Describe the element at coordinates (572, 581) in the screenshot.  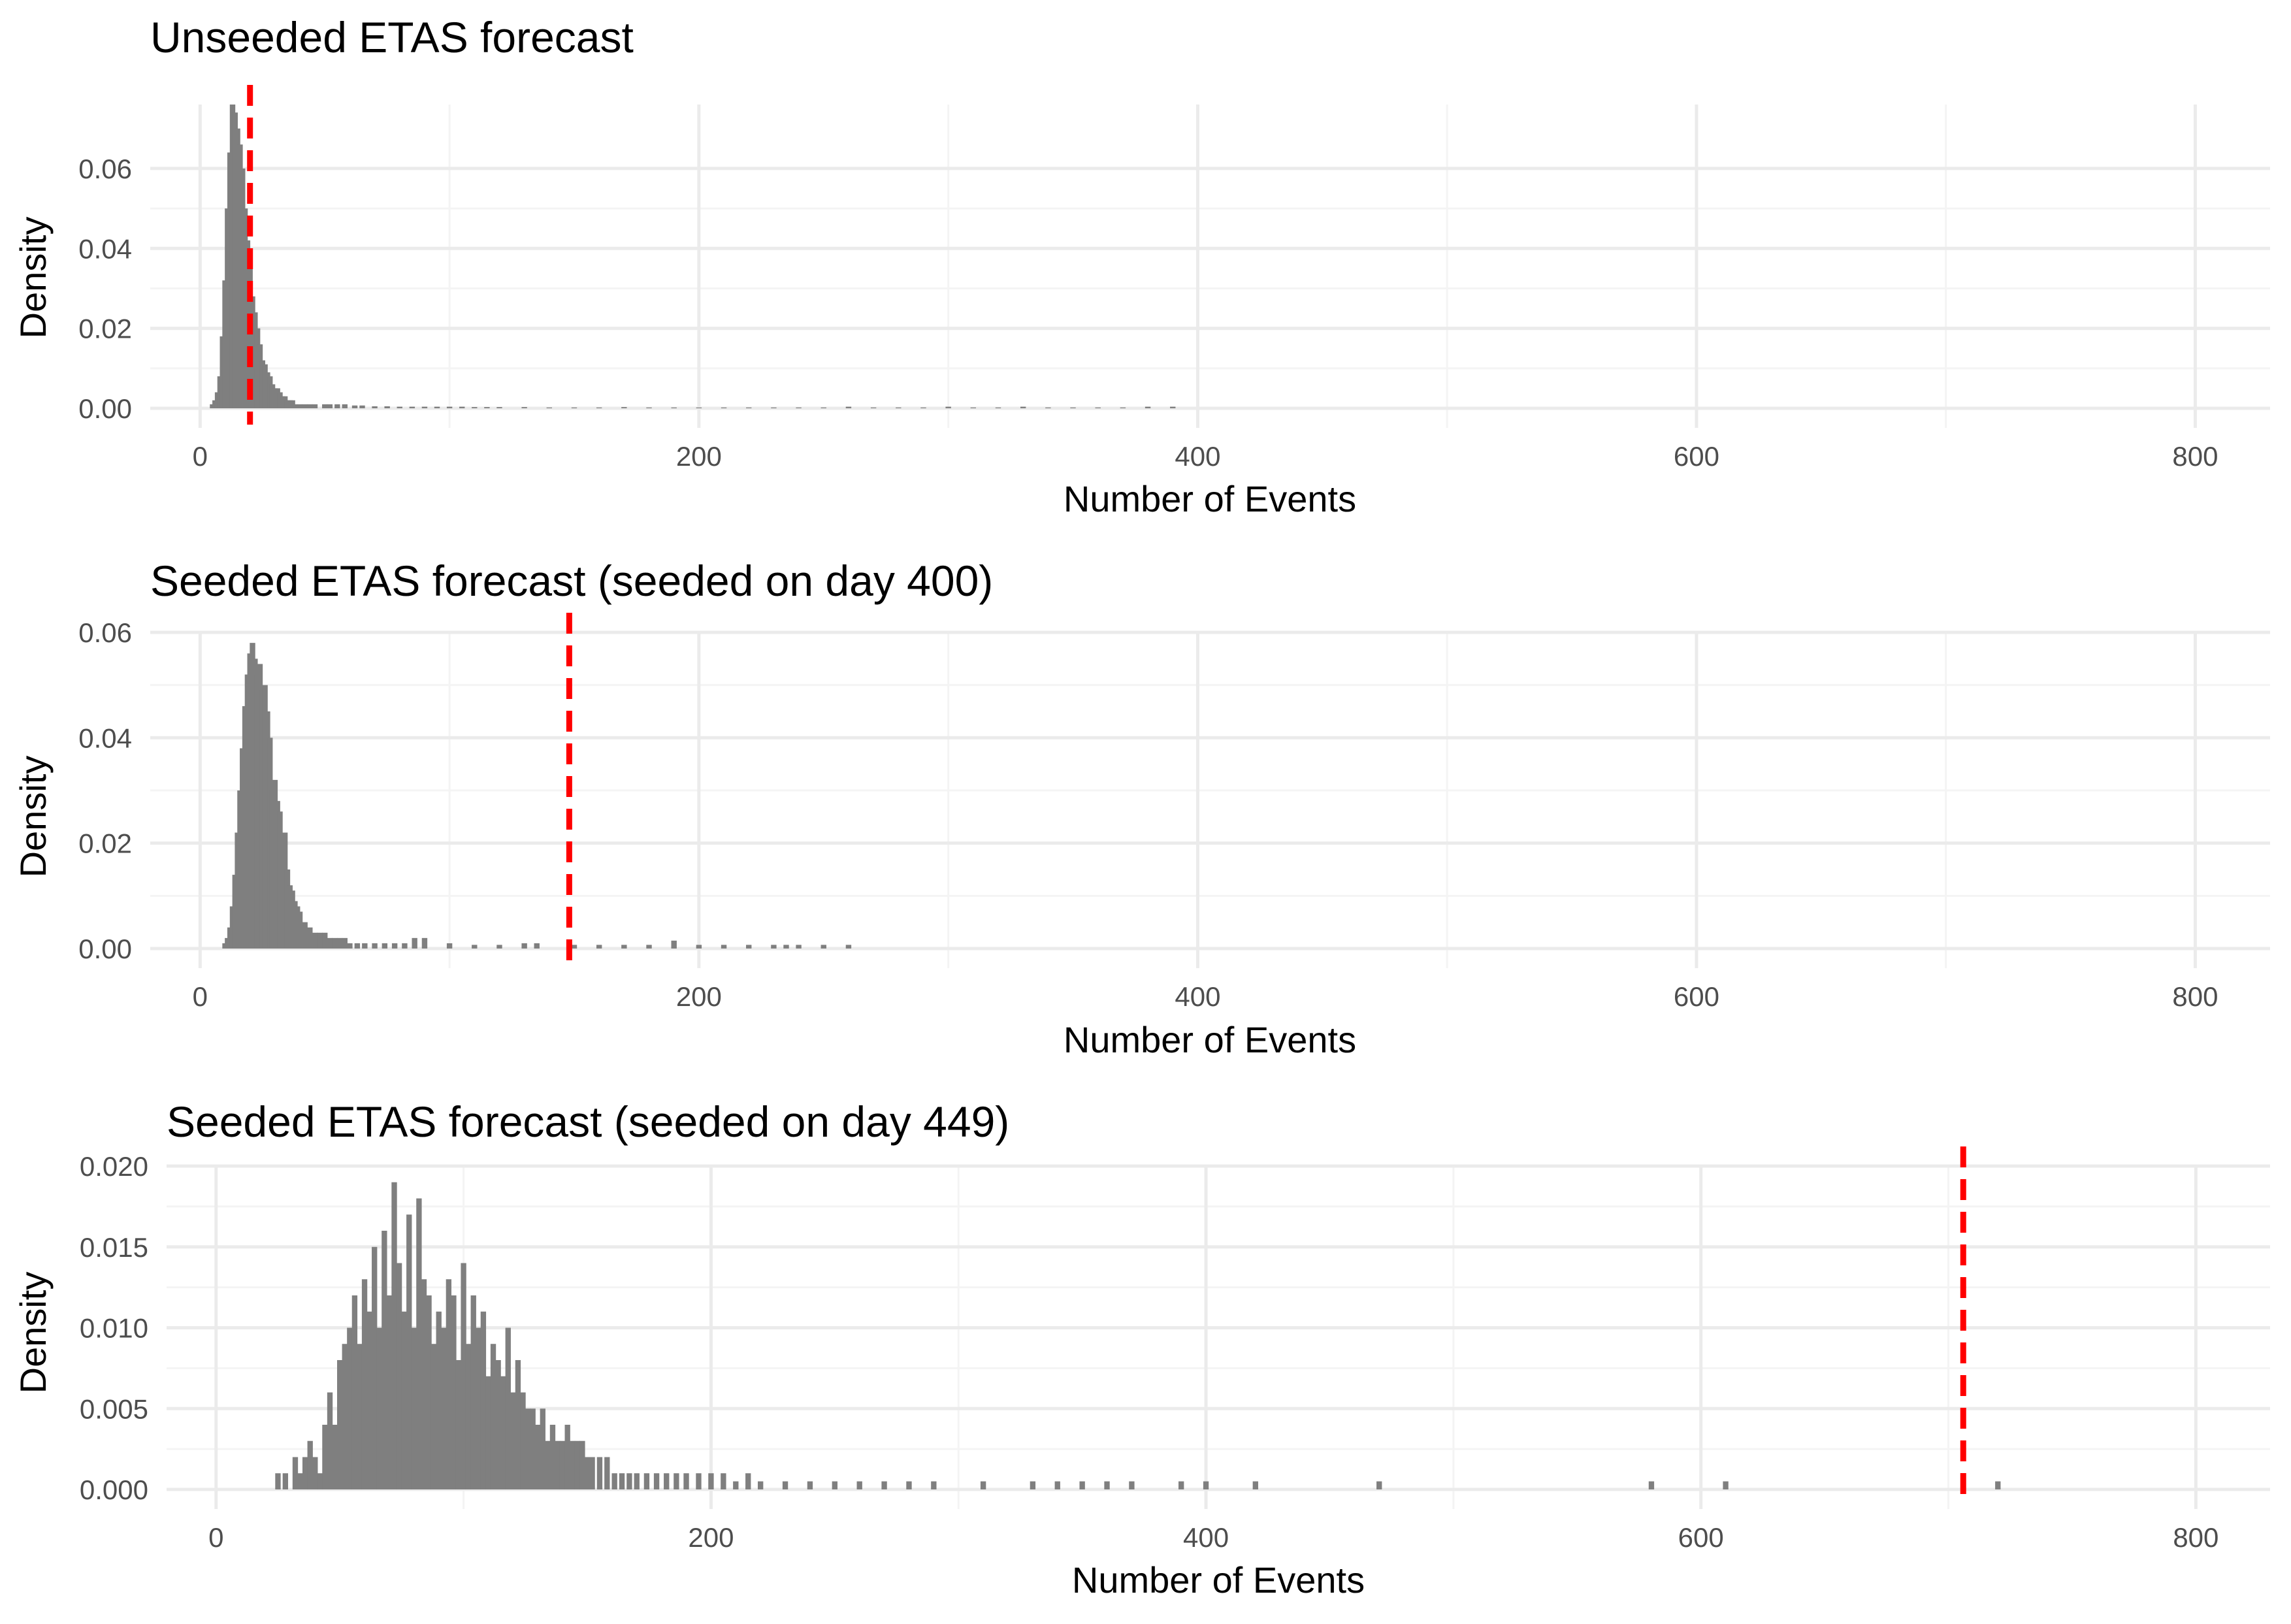
I see `panel-title: Seeded ETAS forecast (seeded on day 400)` at that location.